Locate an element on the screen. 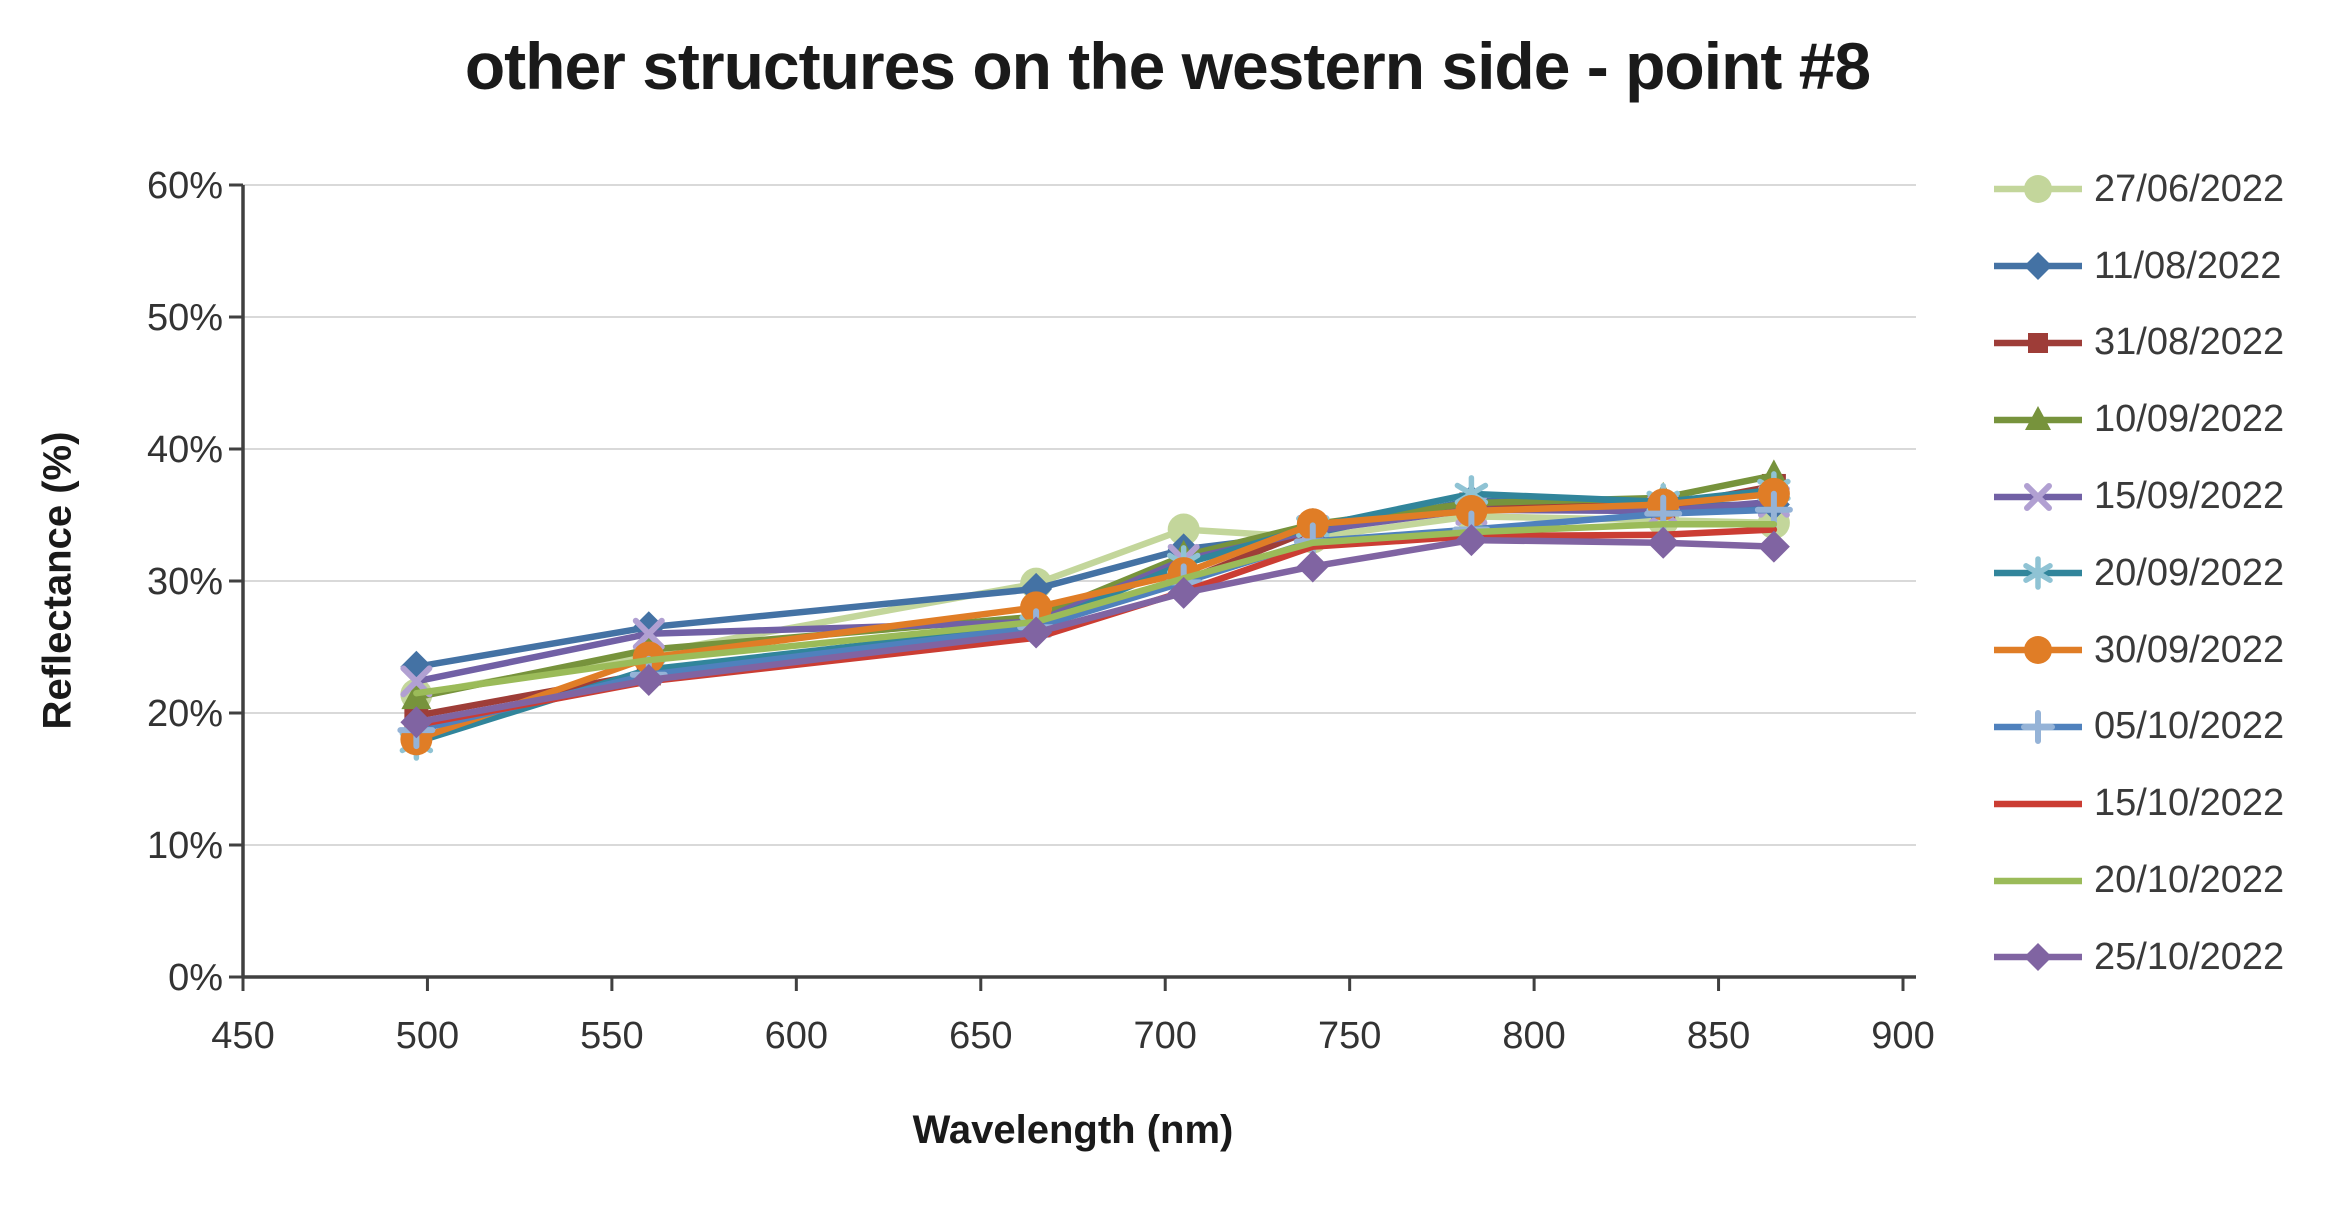  legend-item: 15/10/2022 is located at coordinates (2138, 803).